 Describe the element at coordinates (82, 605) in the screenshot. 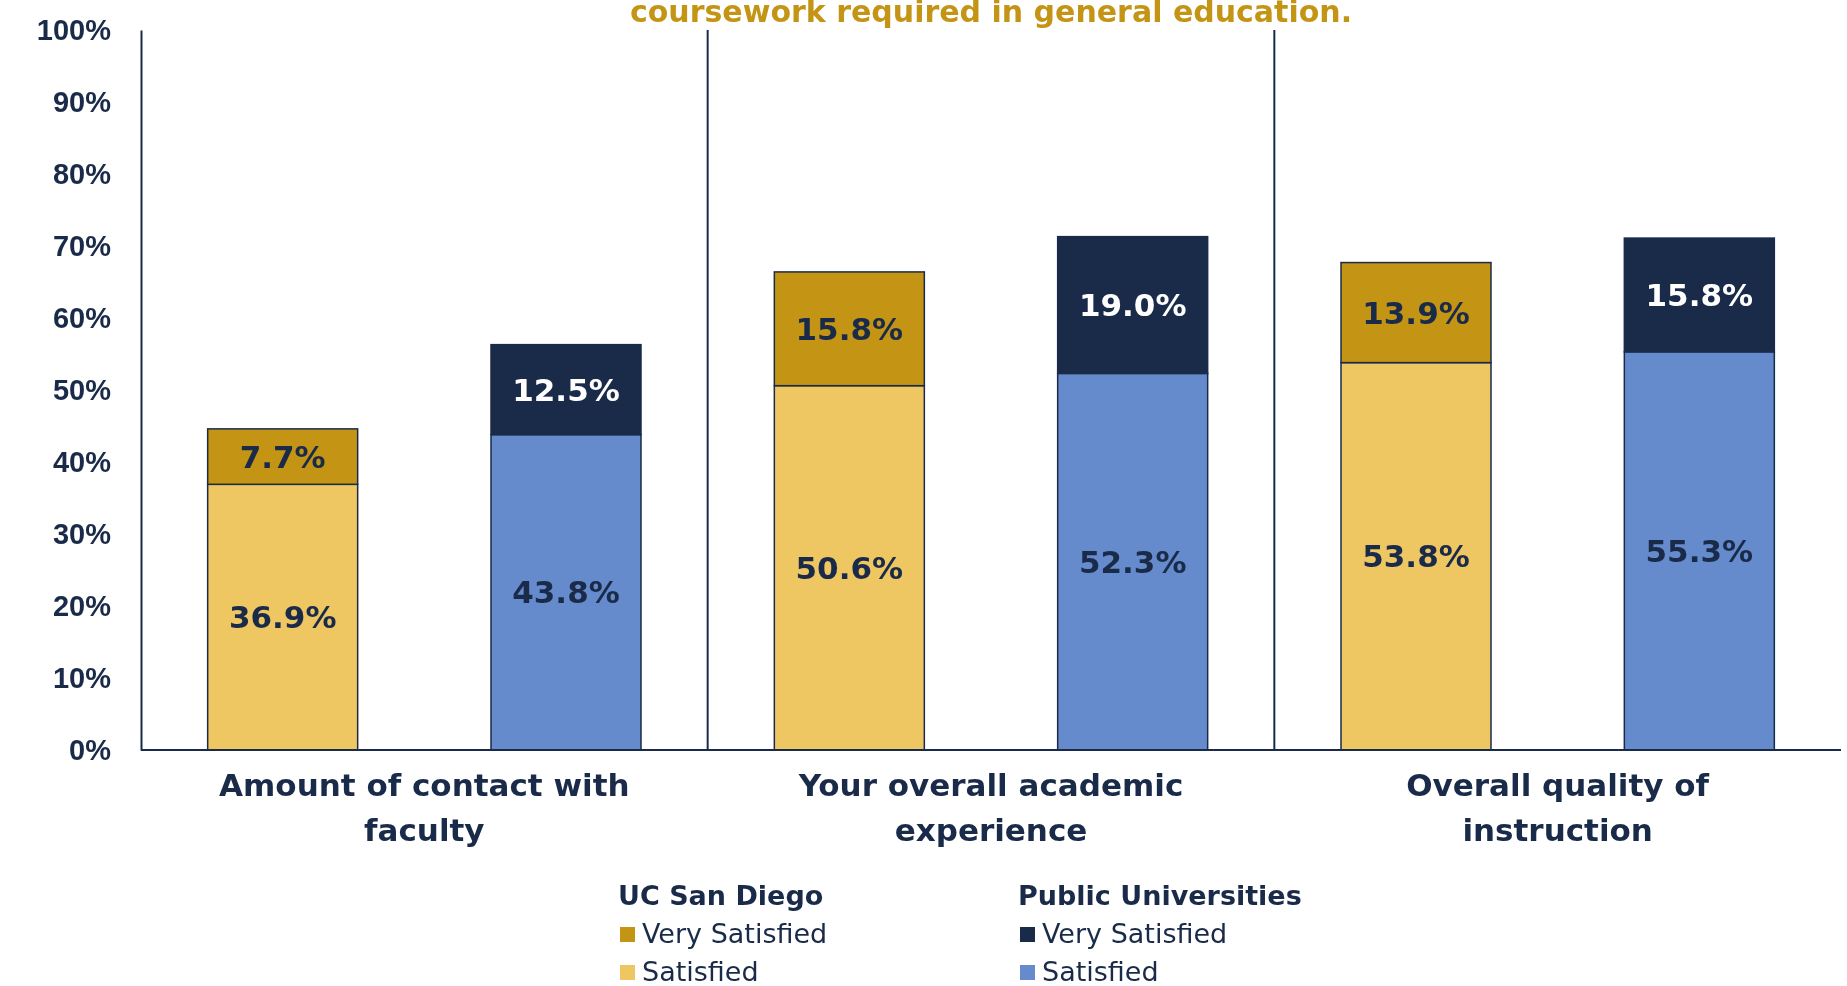

I see `y-tick-label: 20%` at that location.